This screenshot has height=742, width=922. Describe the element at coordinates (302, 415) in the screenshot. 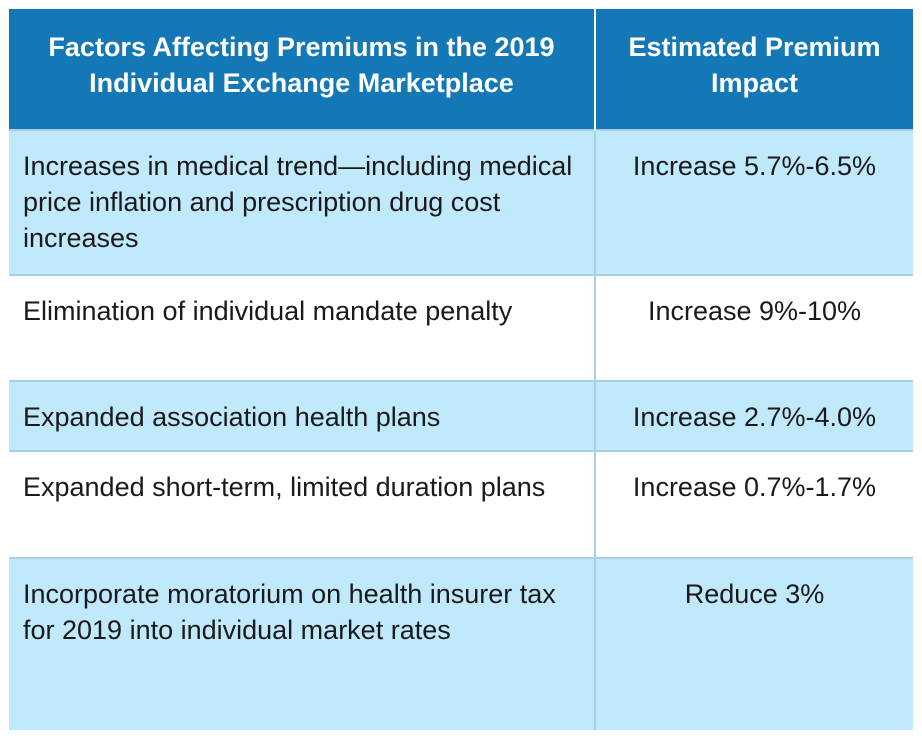

I see `factor-cell: Expanded association health plans` at that location.